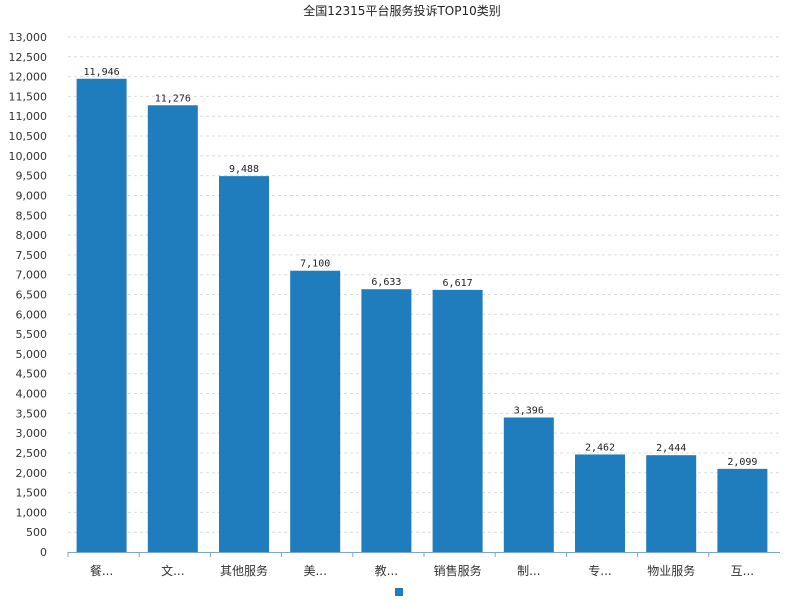 This screenshot has height=602, width=804. What do you see at coordinates (28, 156) in the screenshot?
I see `y-tick-label: 10,000` at bounding box center [28, 156].